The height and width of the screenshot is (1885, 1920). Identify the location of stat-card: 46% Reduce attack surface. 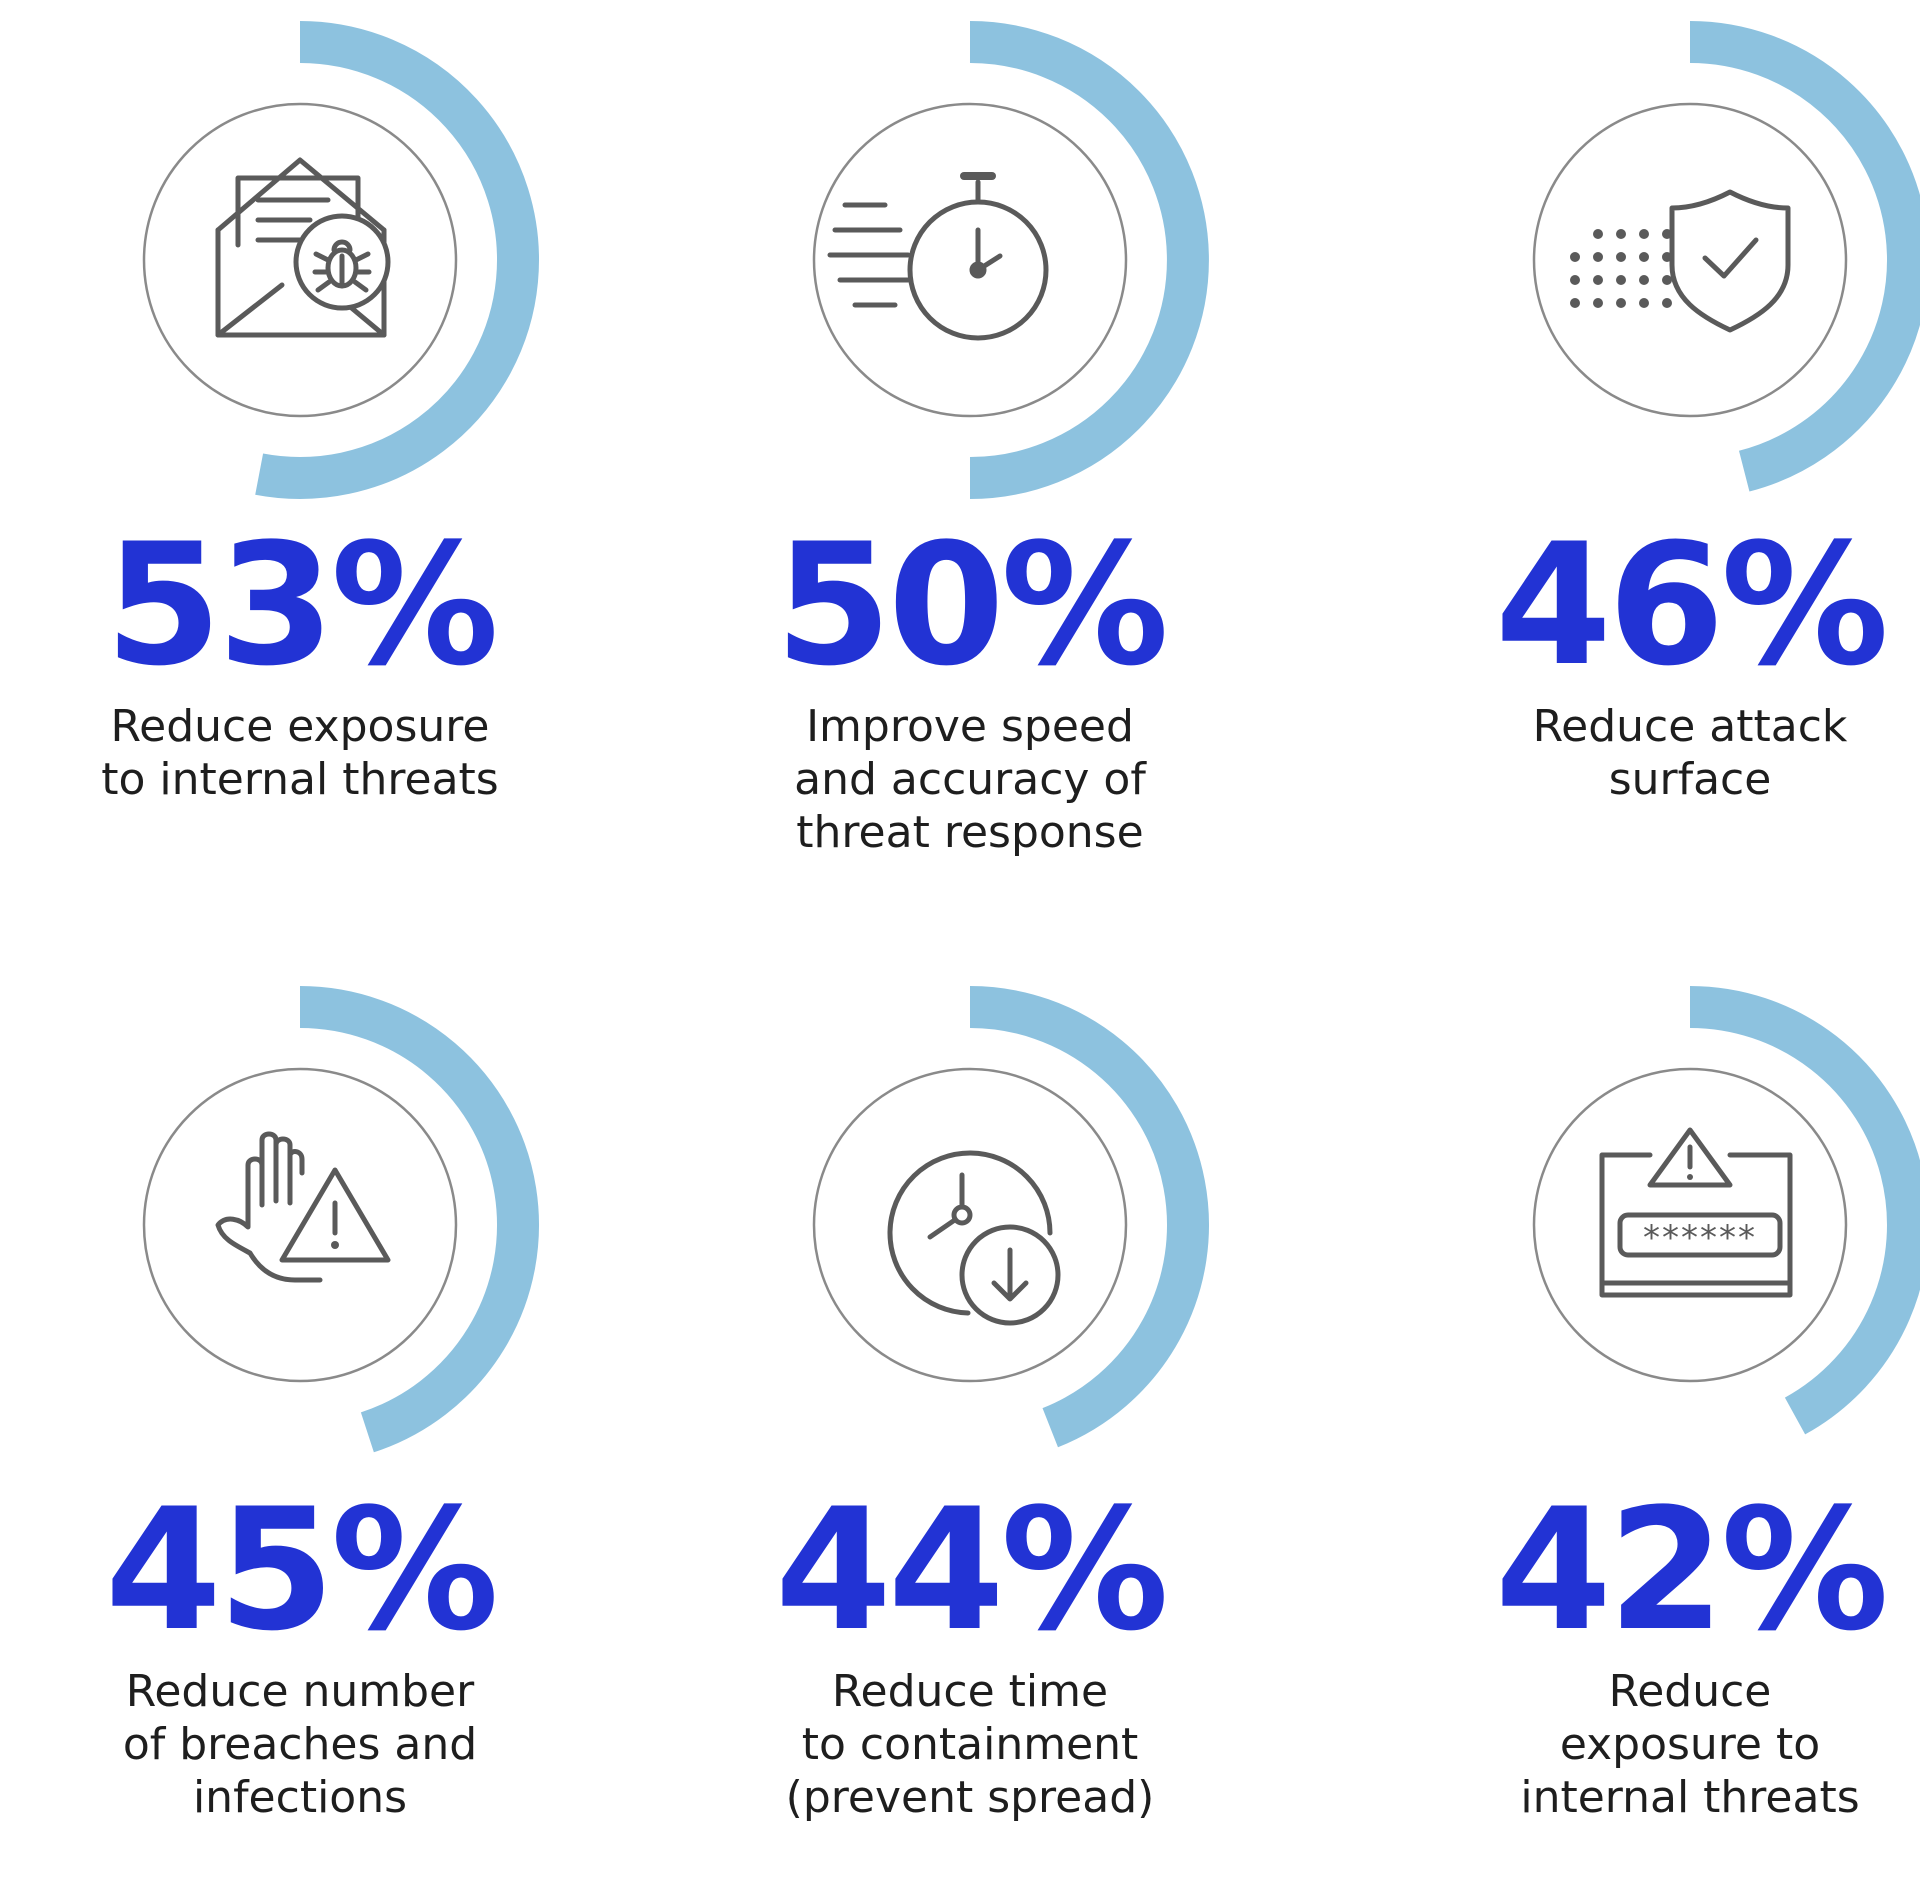
(1645, 460).